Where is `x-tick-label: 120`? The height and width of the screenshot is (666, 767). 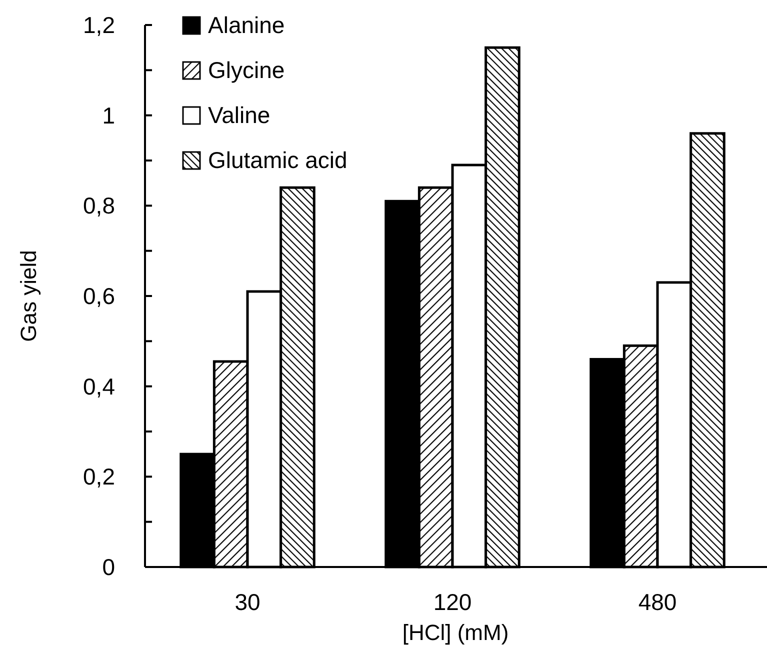 x-tick-label: 120 is located at coordinates (452, 602).